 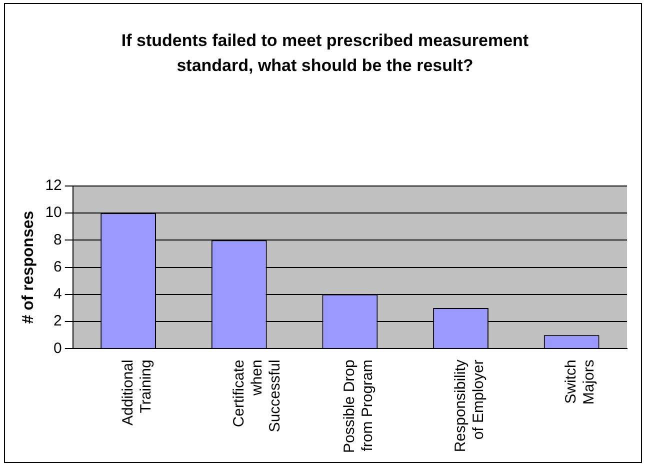 What do you see at coordinates (58, 267) in the screenshot?
I see `y-tick-label: 6` at bounding box center [58, 267].